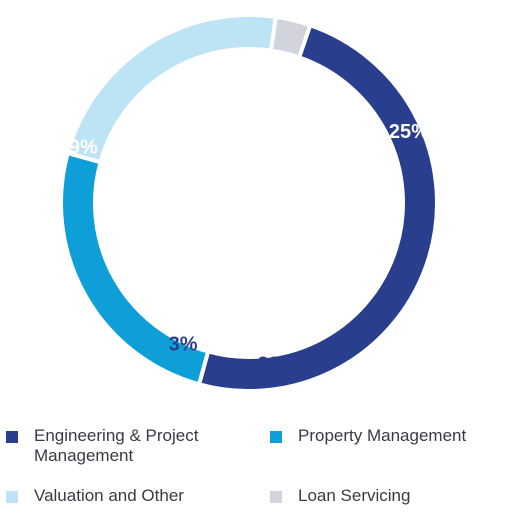  What do you see at coordinates (78, 147) in the screenshot?
I see `label-engineering: 49%` at bounding box center [78, 147].